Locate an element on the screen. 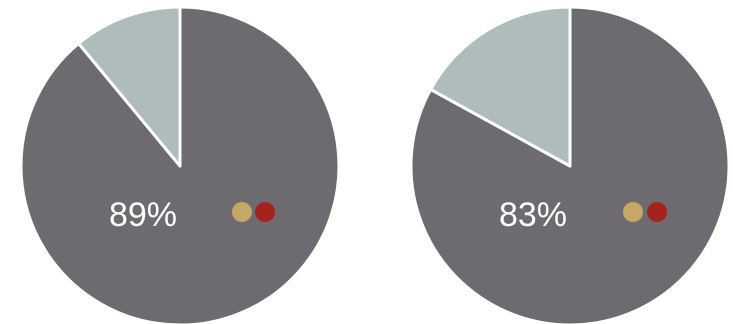 This screenshot has width=733, height=324. pie-chart-1-percent-label: 89% is located at coordinates (143, 215).